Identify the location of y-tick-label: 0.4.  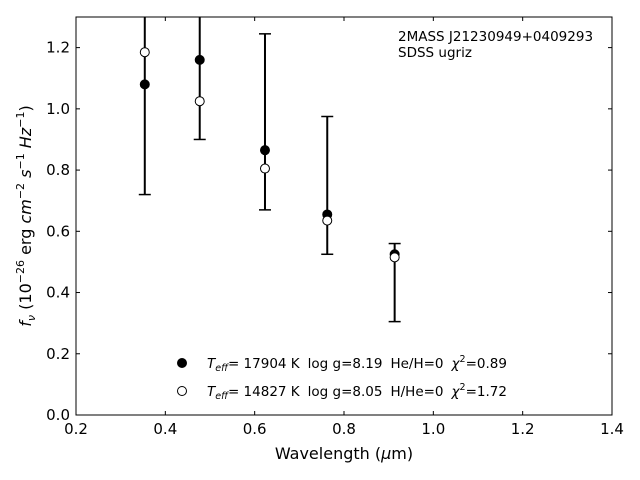
(58, 293).